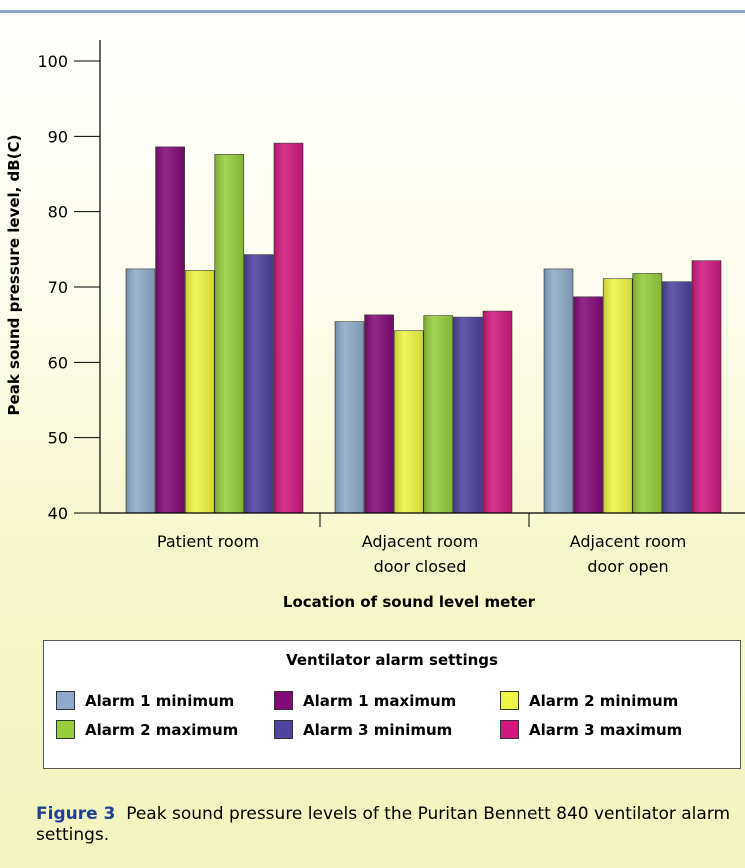  I want to click on x-category-label: door open, so click(627, 566).